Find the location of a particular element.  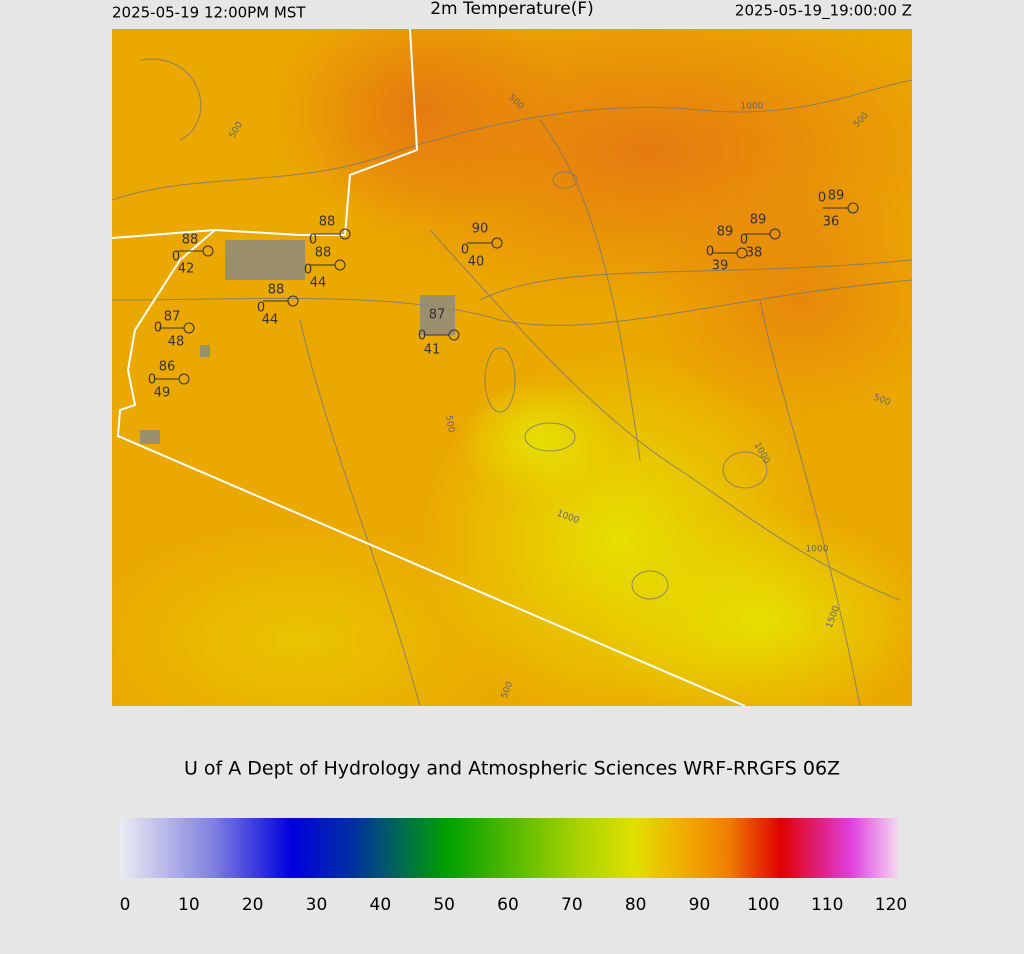

colorbar-ticks: 0 10 20 30 40 50 60 70 80 90 100 110 120 is located at coordinates (514, 905).